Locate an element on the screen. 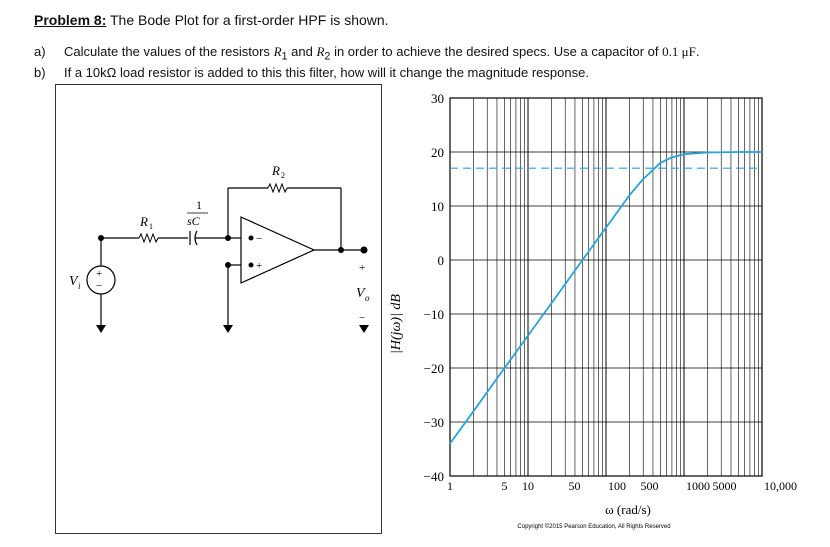 This screenshot has height=547, width=830. y-tick-label: −30 is located at coordinates (434, 422).